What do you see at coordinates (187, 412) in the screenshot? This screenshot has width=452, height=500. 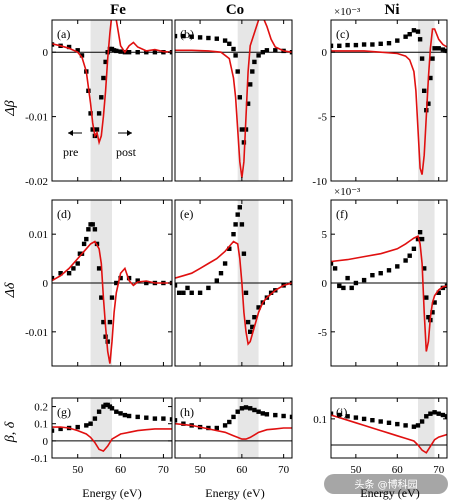 I see `panel-label: (h)` at bounding box center [187, 412].